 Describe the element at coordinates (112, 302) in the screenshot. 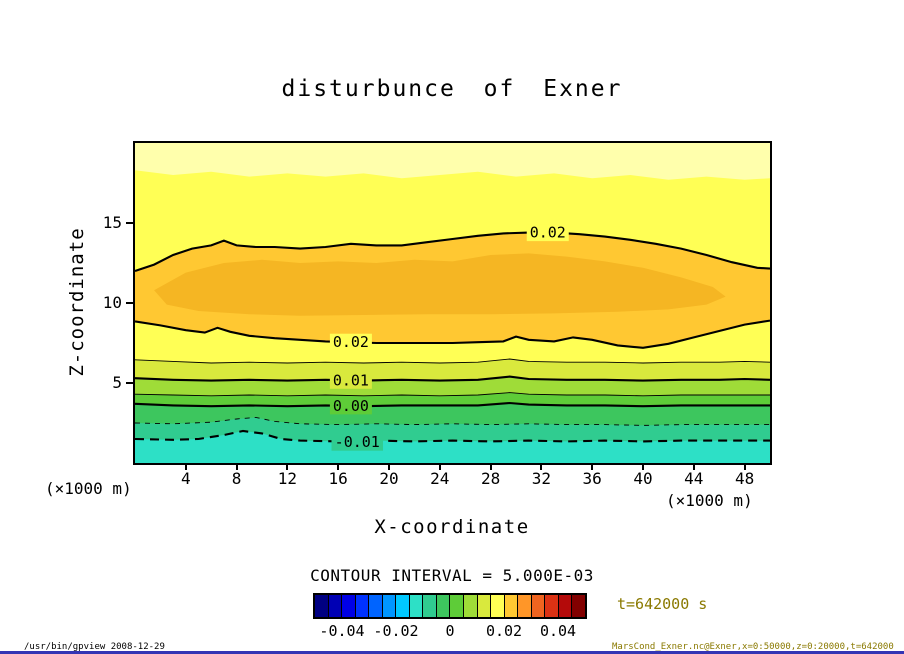

I see `y-tick-label: 10` at that location.